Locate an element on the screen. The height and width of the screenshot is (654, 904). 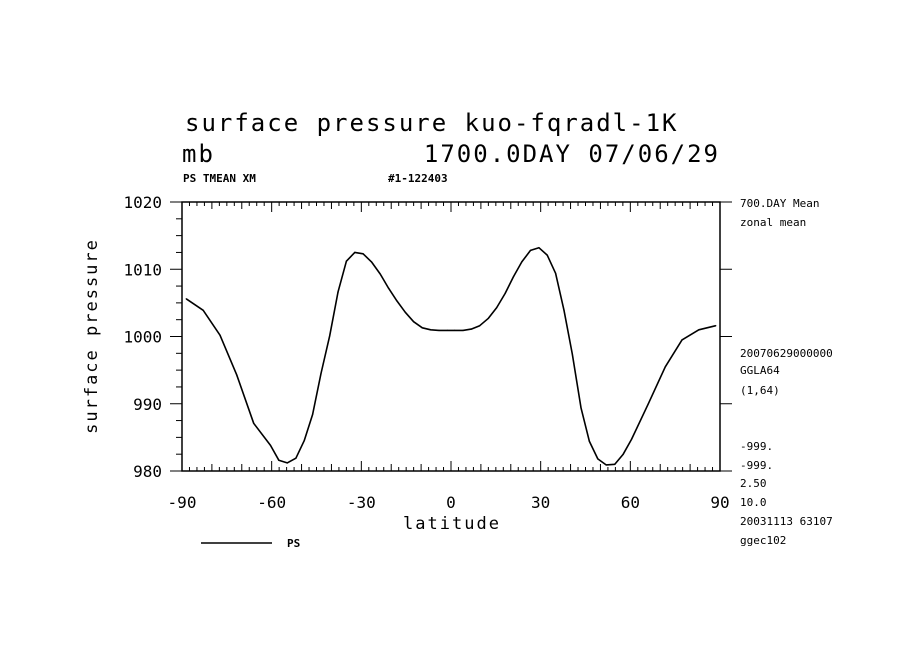
x-tick-label: 0 is located at coordinates (451, 502).